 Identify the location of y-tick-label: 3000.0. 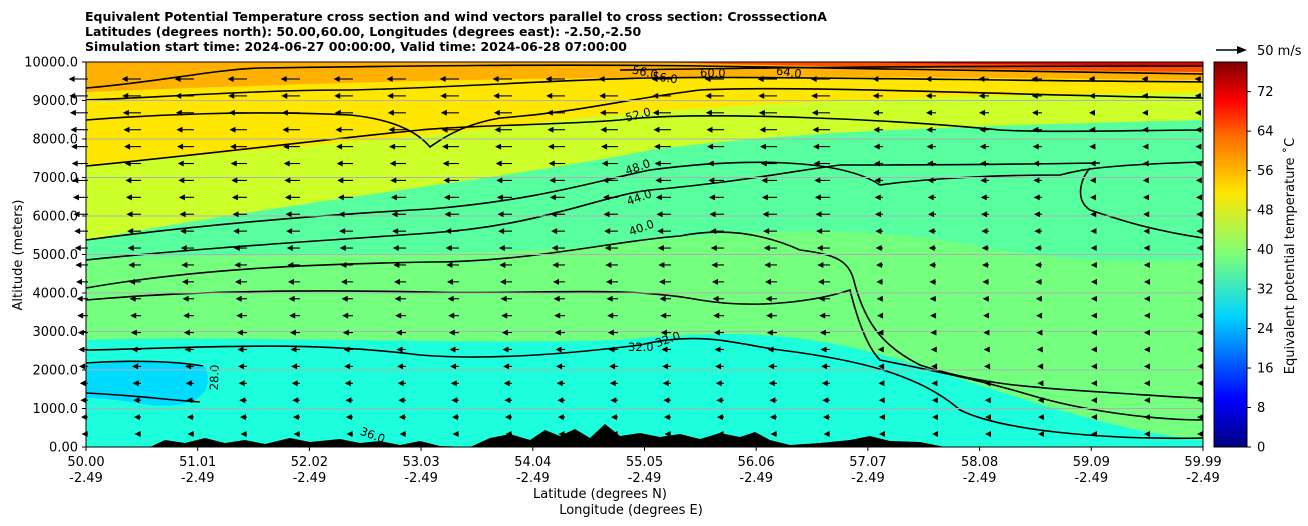
(56, 332).